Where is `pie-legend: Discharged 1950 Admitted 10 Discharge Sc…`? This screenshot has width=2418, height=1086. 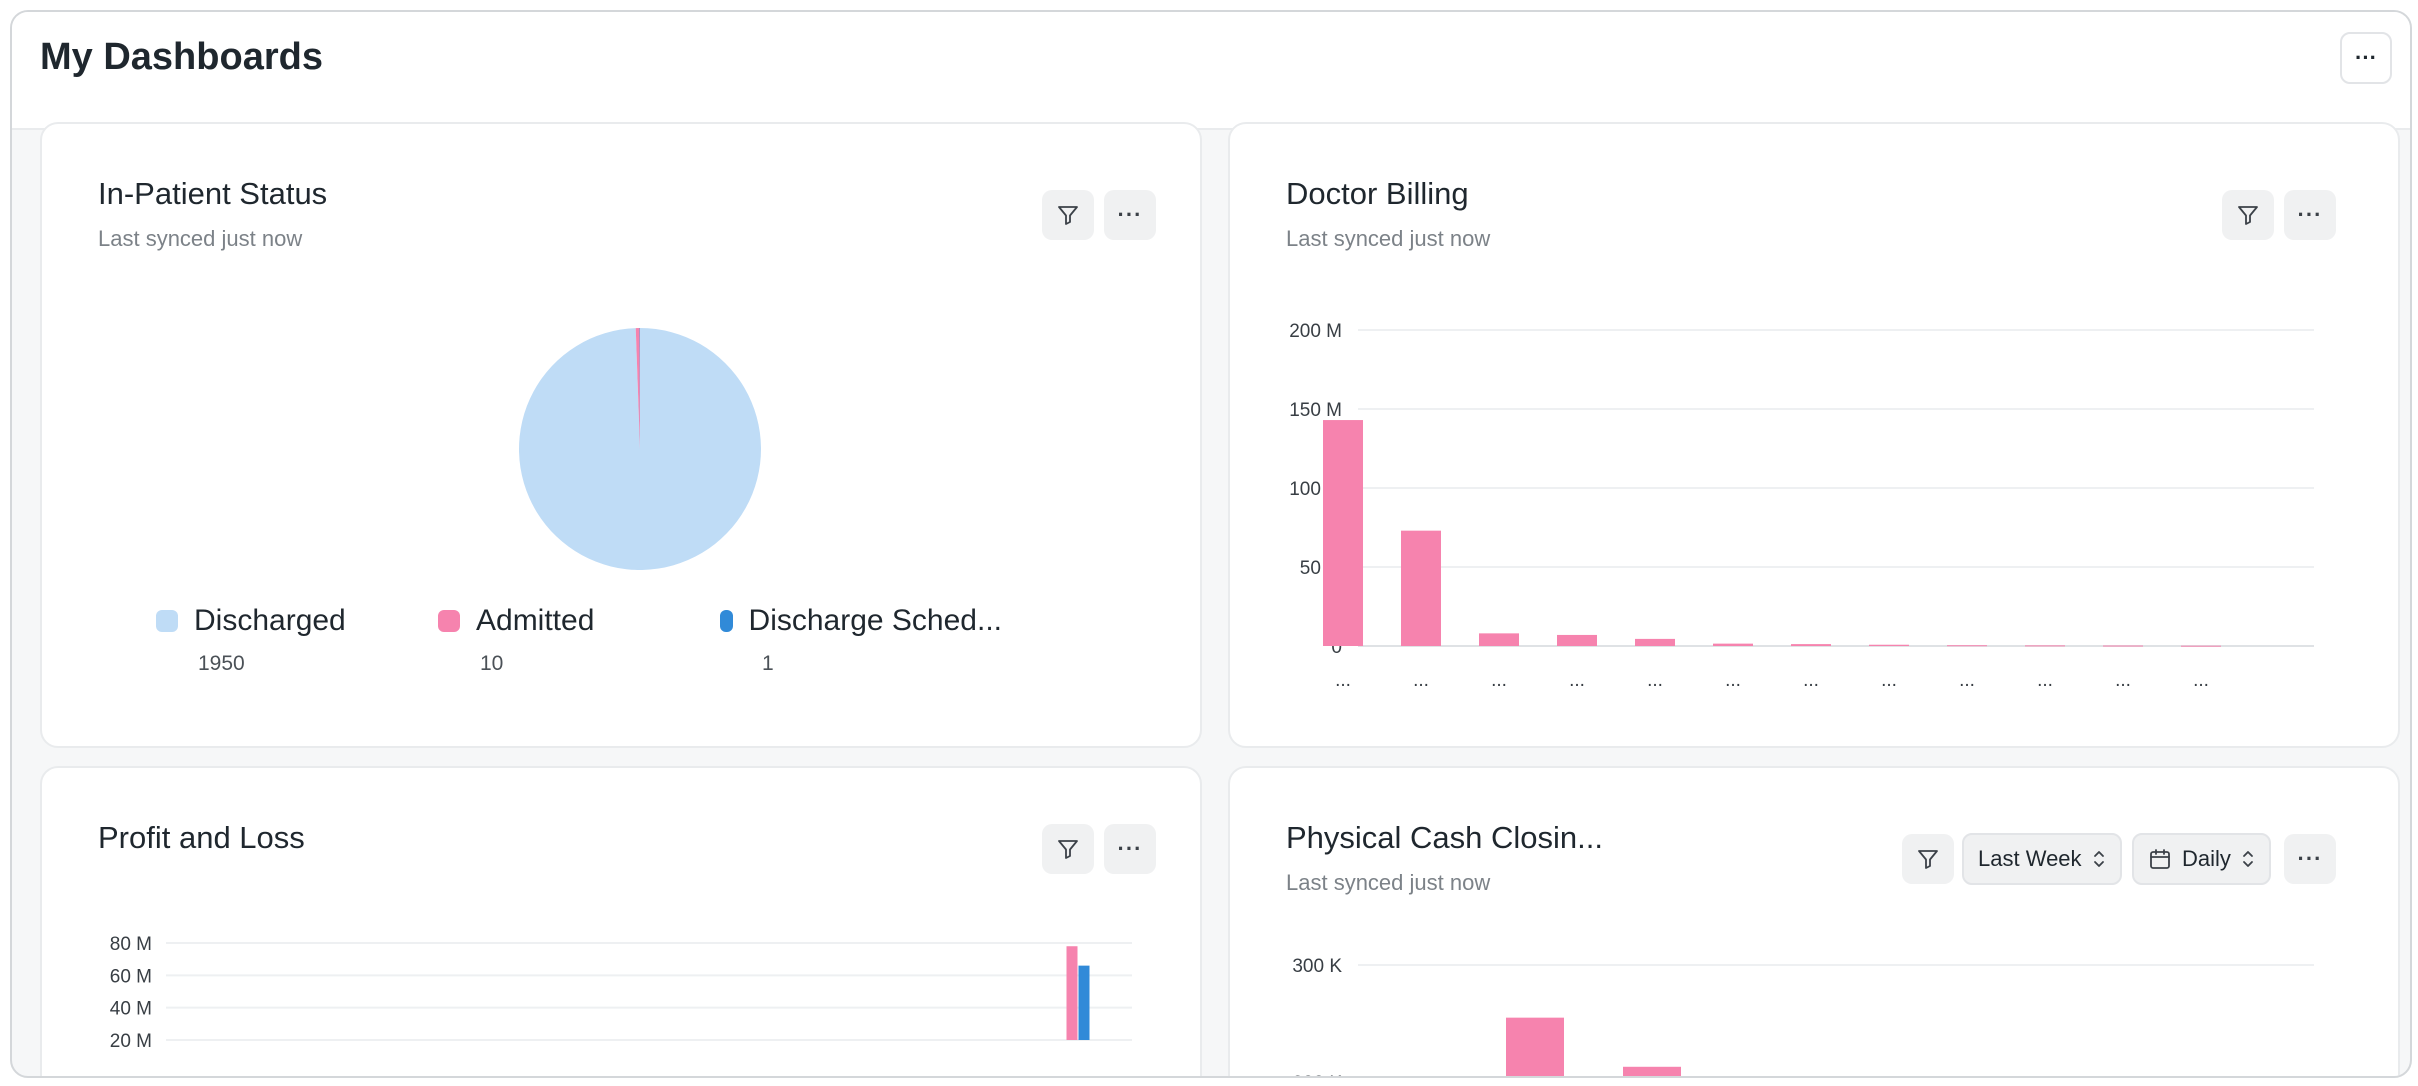 pie-legend: Discharged 1950 Admitted 10 Discharge Sc… is located at coordinates (579, 640).